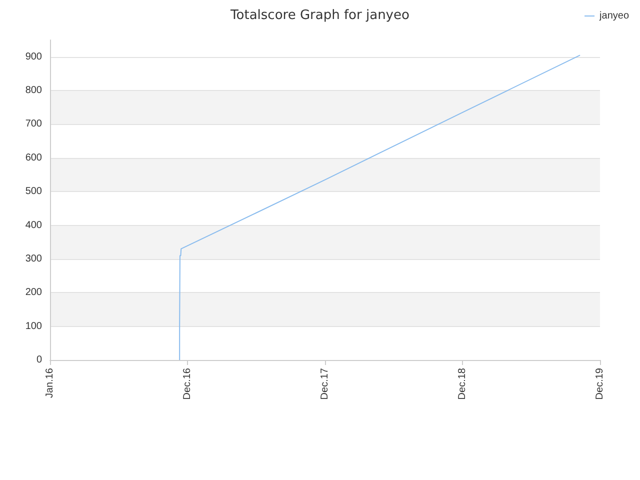 The width and height of the screenshot is (640, 480). What do you see at coordinates (33, 326) in the screenshot?
I see `y-tick-label: 100` at bounding box center [33, 326].